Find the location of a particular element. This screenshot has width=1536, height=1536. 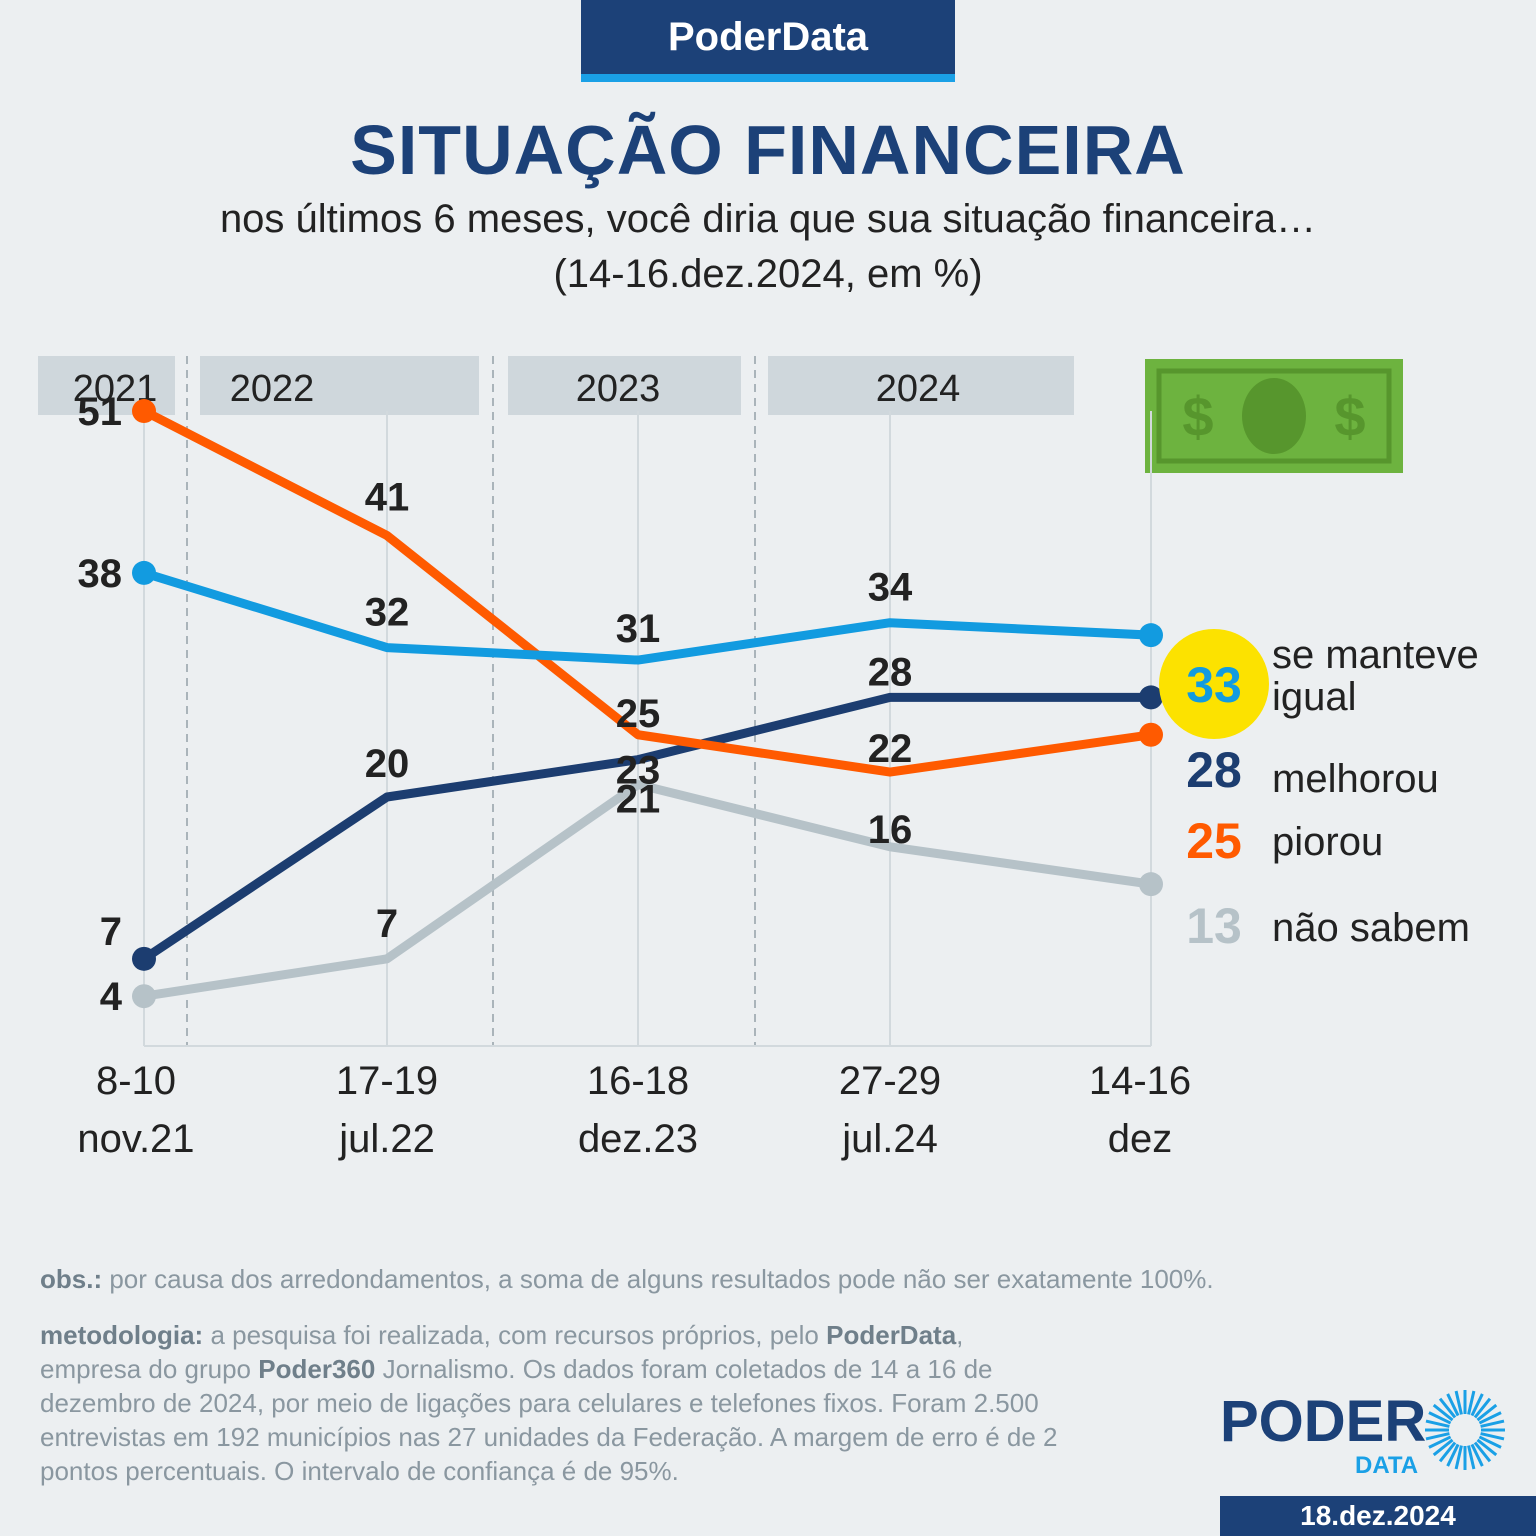

data-label: 16 is located at coordinates (890, 830).